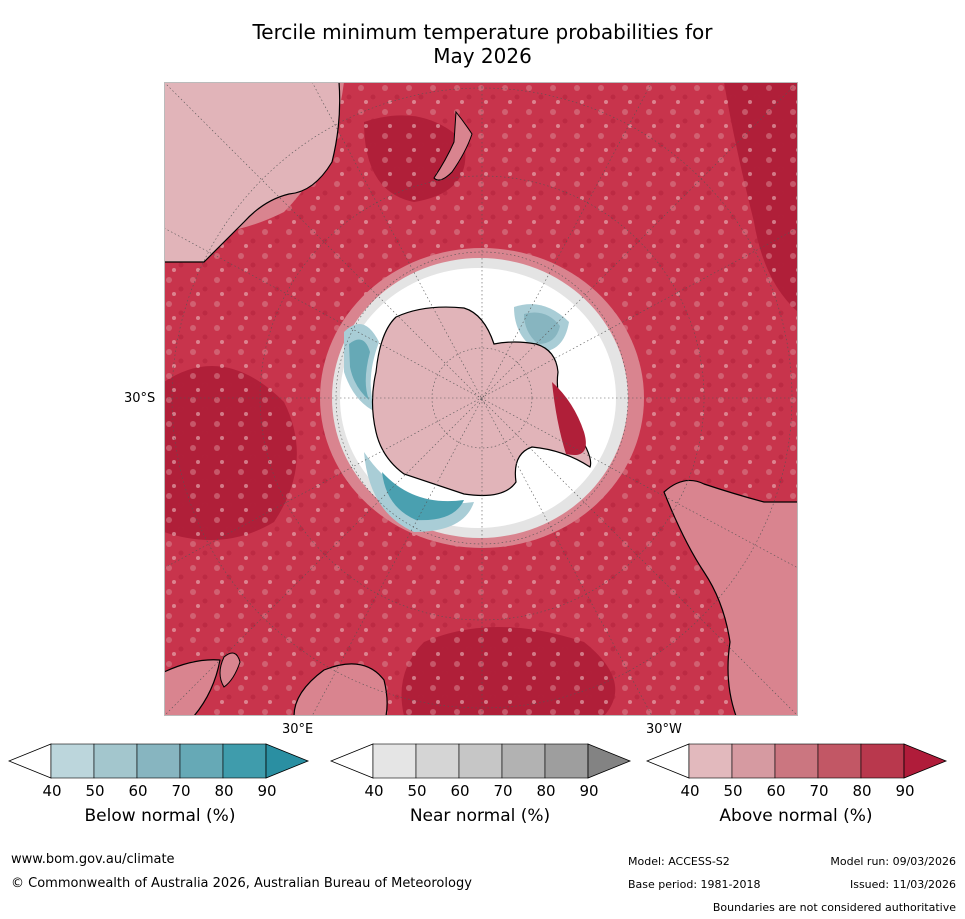 The height and width of the screenshot is (919, 965). What do you see at coordinates (694, 884) in the screenshot?
I see `base-period-text: Base period: 1981-2018` at bounding box center [694, 884].